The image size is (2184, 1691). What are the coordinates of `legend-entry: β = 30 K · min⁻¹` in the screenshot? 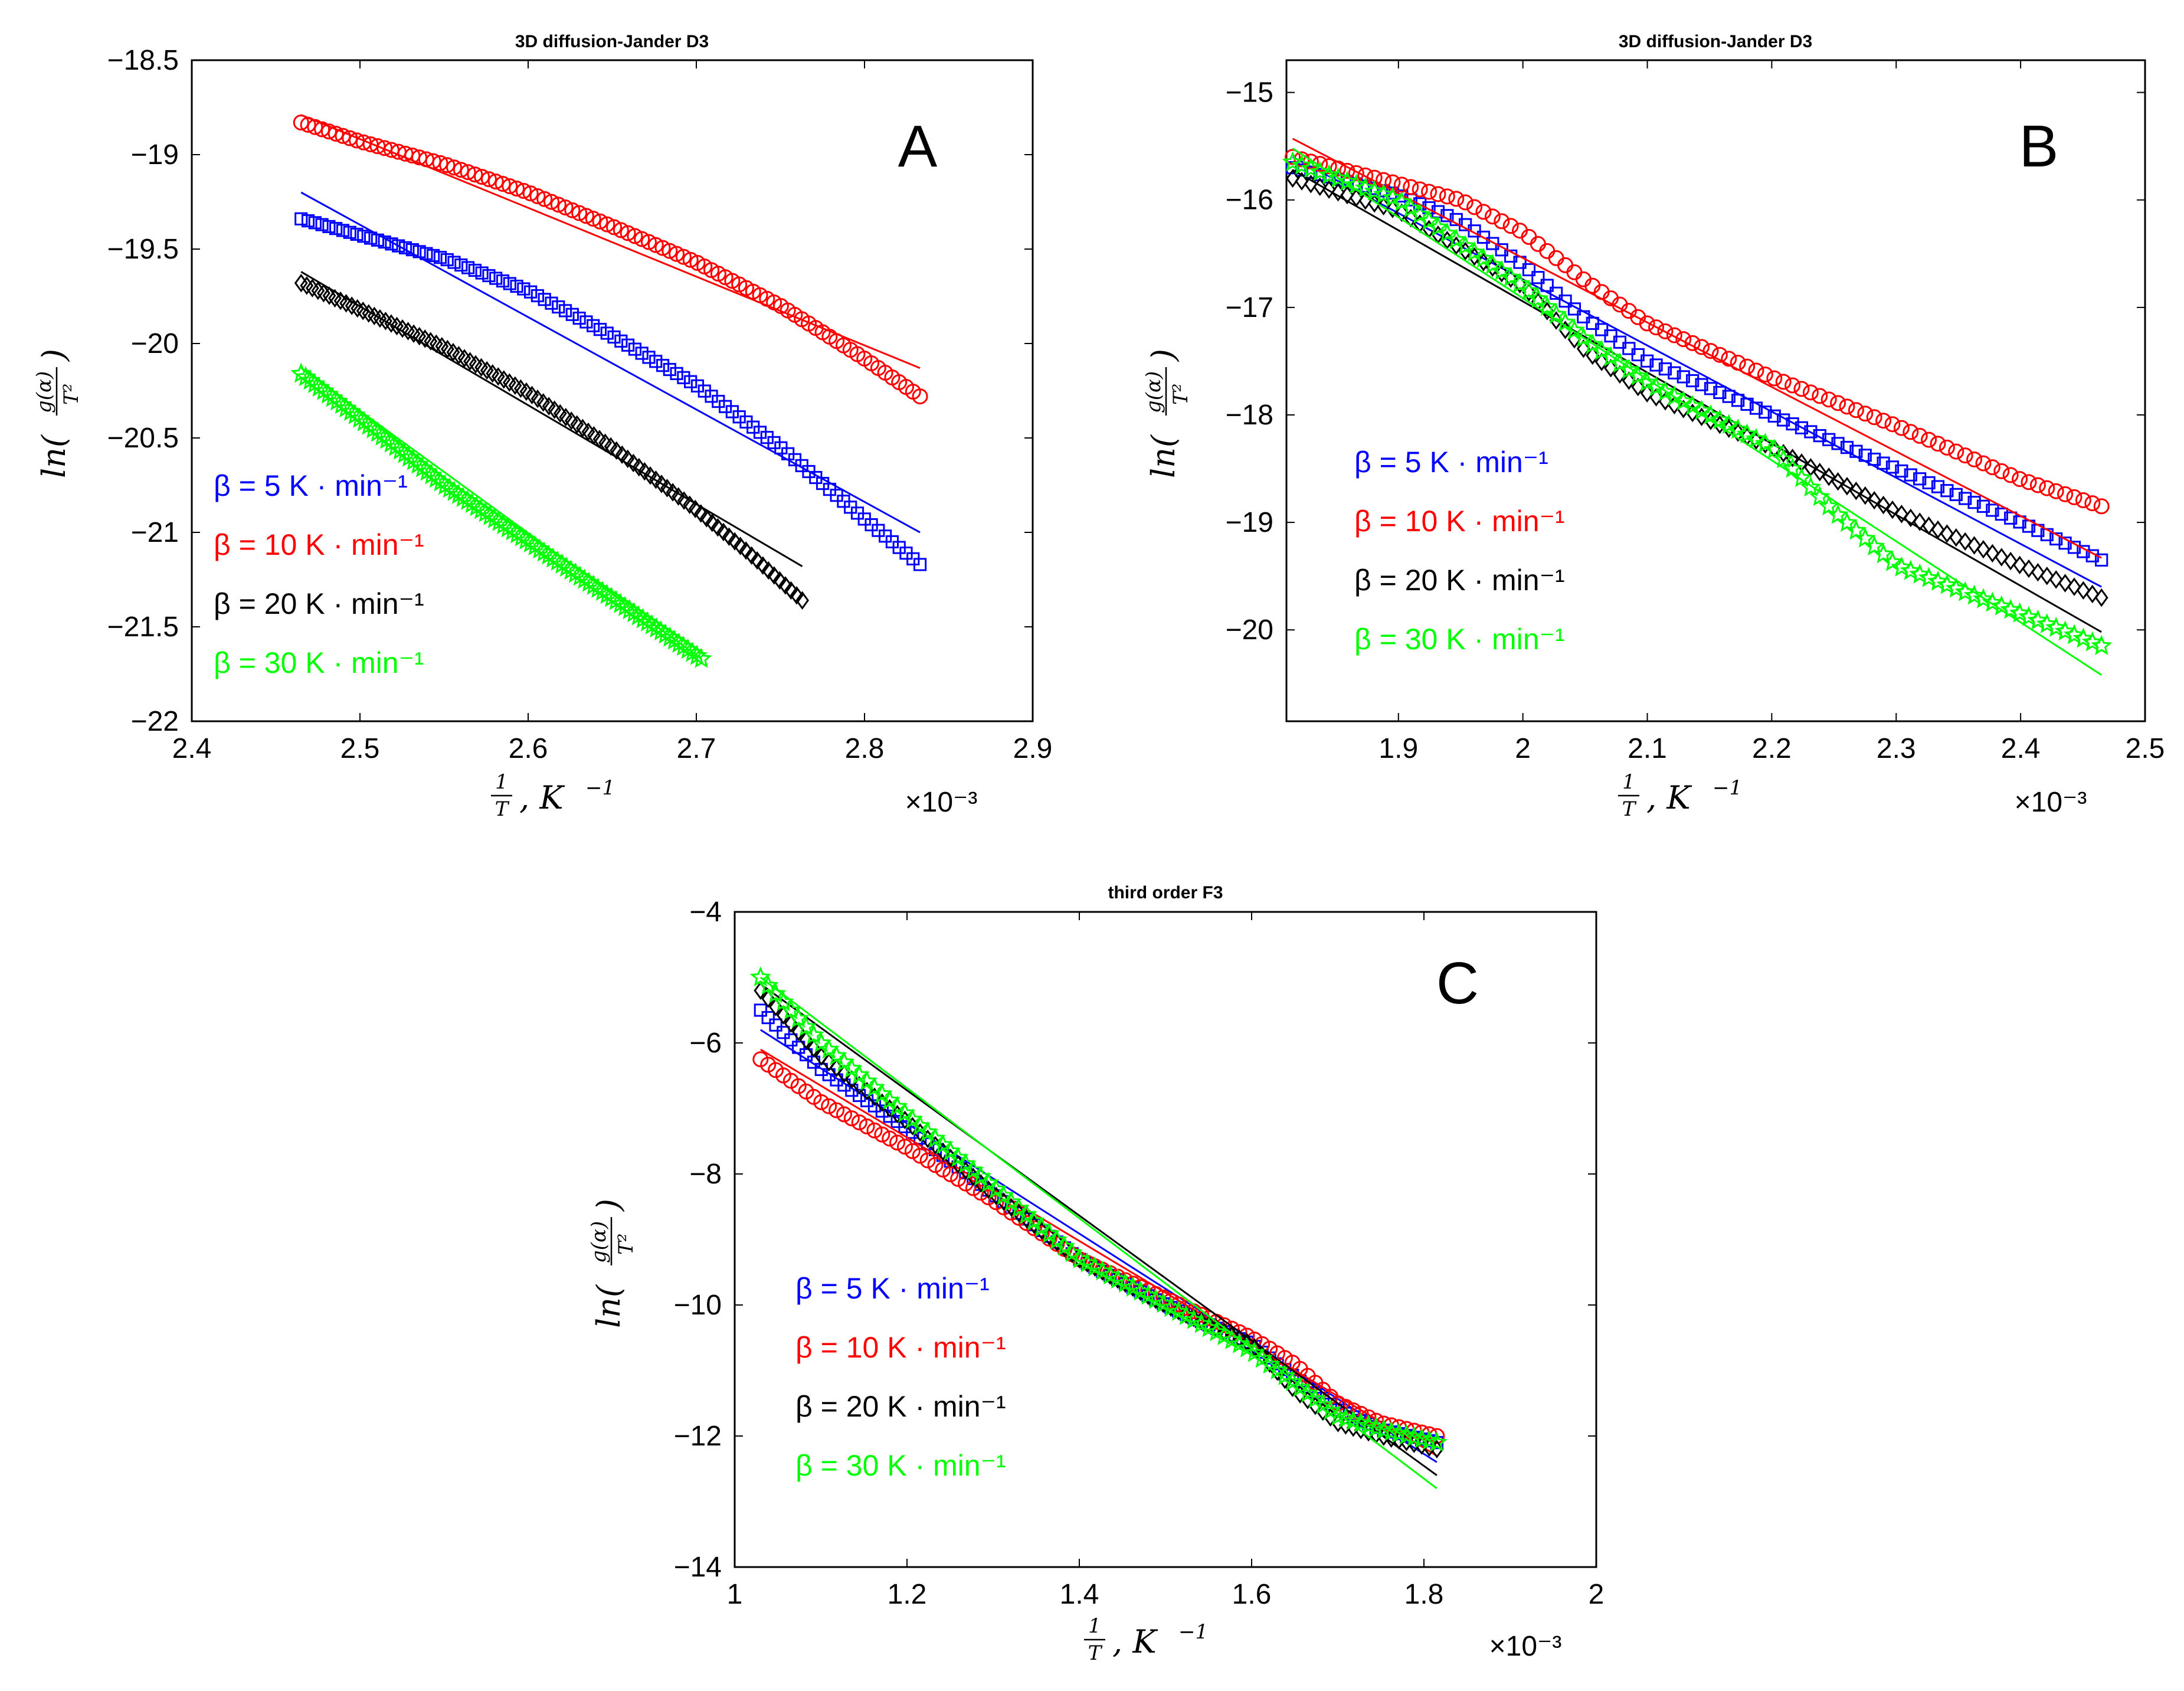 It's located at (900, 1465).